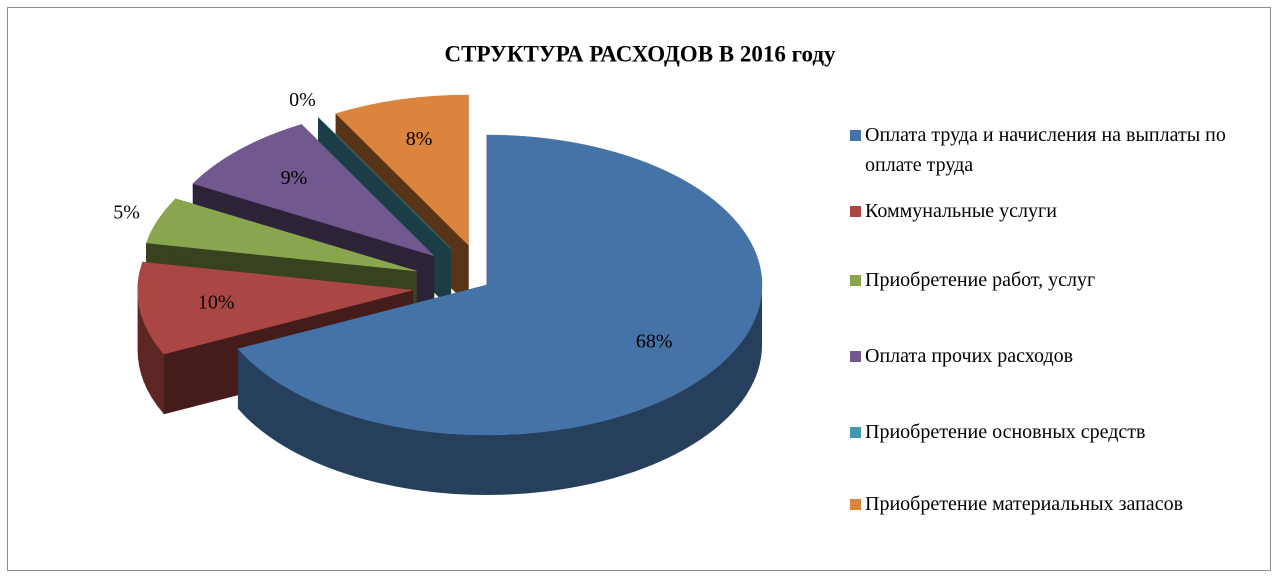  I want to click on legend-label: Приобретение материальных запасов, so click(1024, 504).